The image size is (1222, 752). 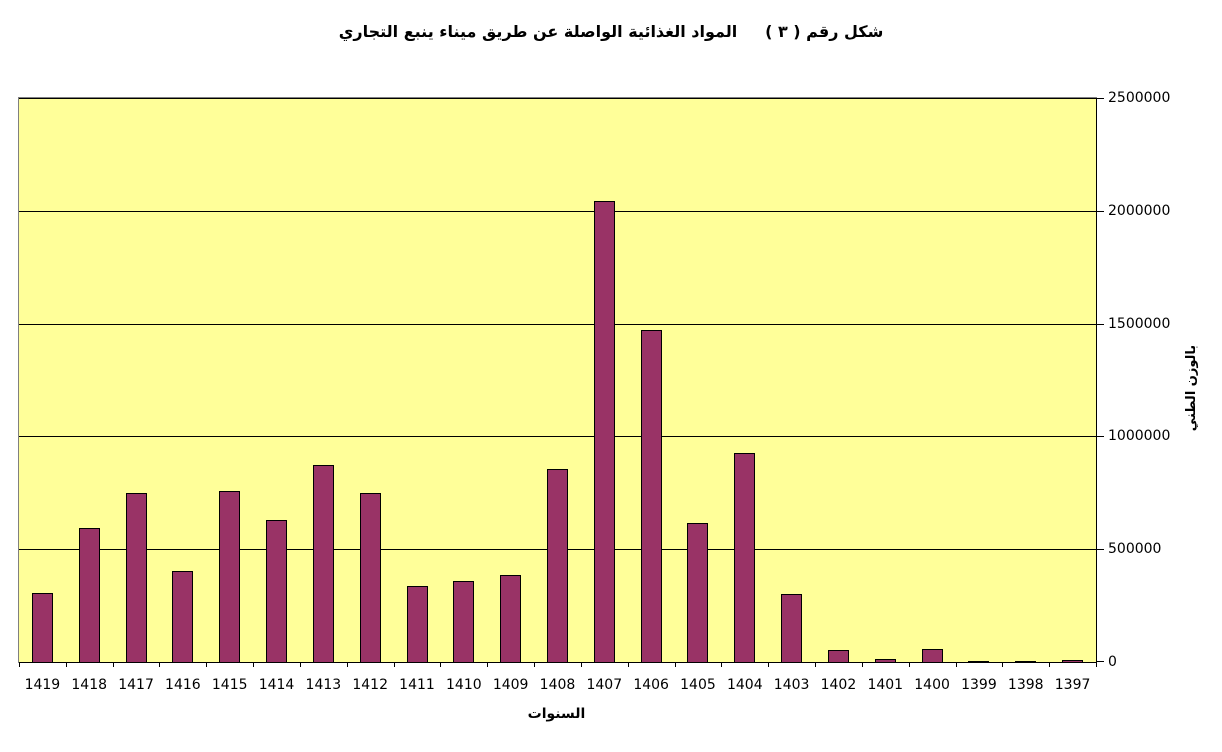 What do you see at coordinates (276, 685) in the screenshot?
I see `x-tick-label: 1414` at bounding box center [276, 685].